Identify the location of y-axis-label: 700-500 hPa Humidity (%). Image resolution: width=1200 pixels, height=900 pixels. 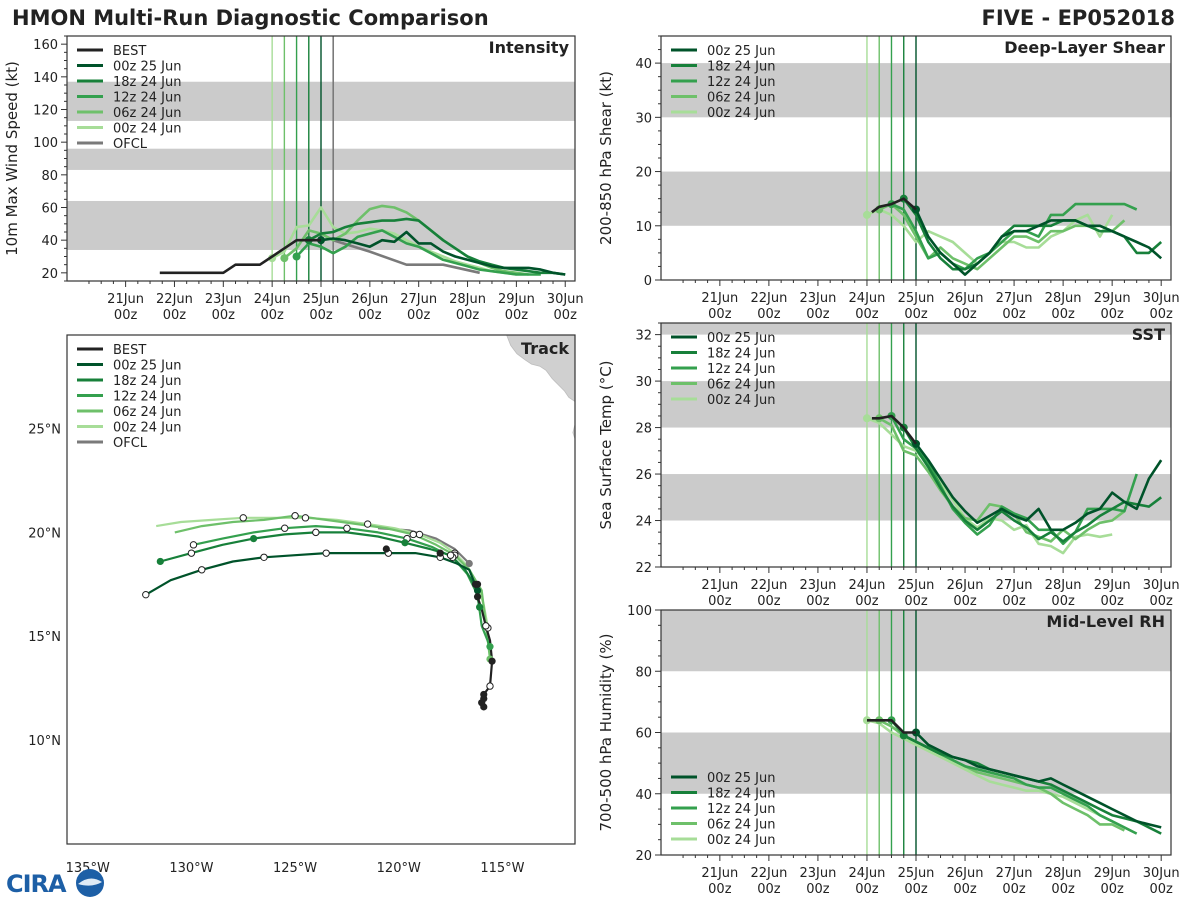
(606, 732).